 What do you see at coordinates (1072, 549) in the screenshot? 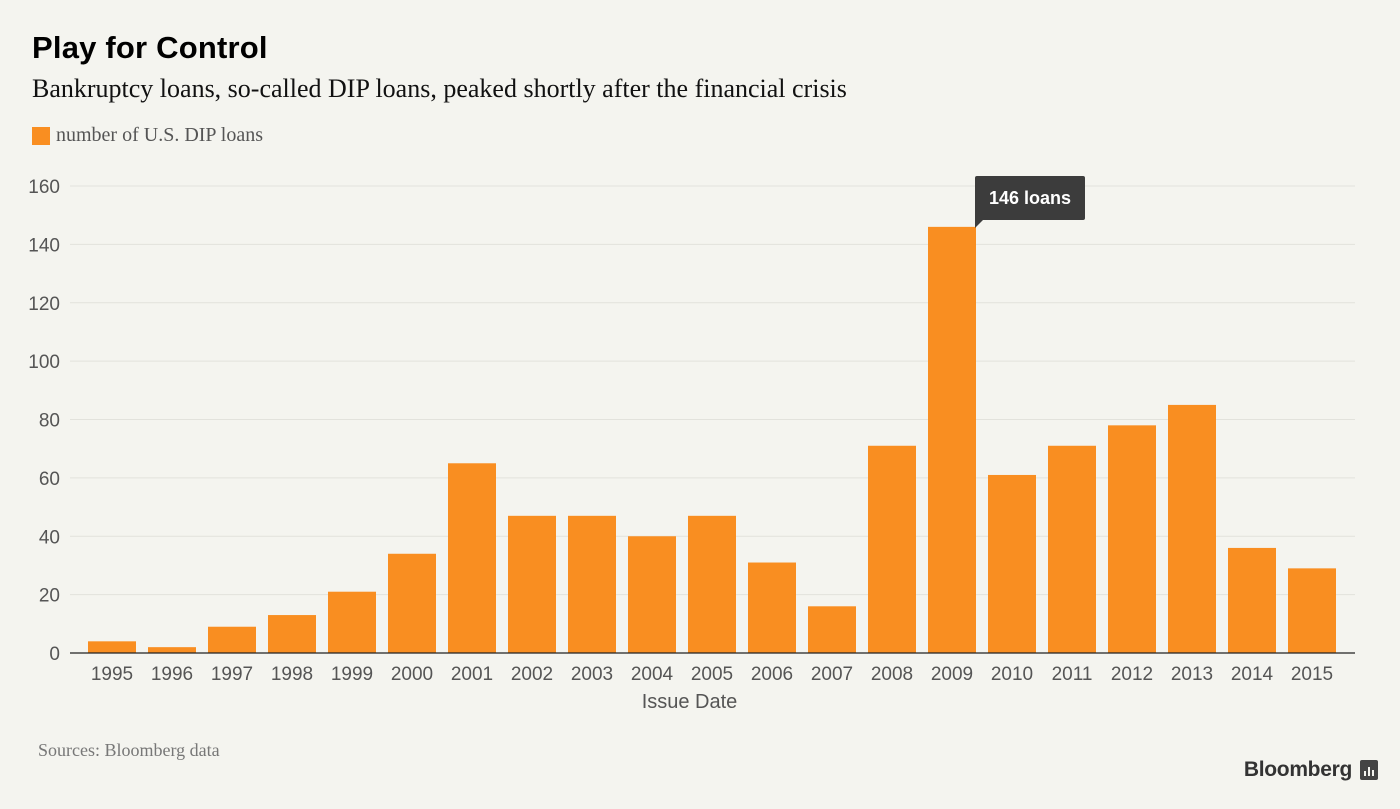
I see `bar-2011` at bounding box center [1072, 549].